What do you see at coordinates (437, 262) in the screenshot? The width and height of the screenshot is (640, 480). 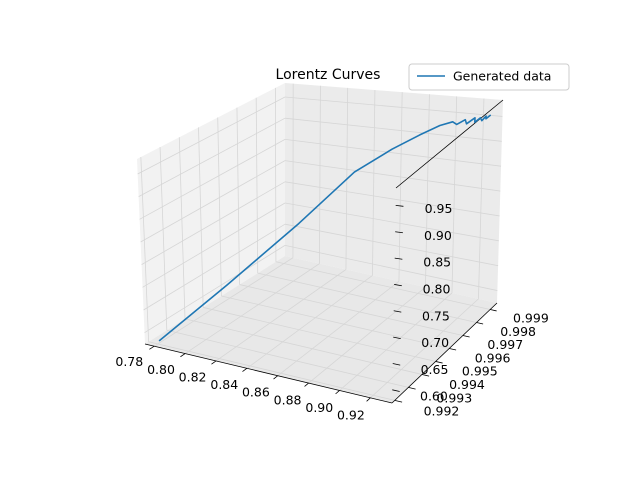 I see `z-tick-label: 0.85` at bounding box center [437, 262].